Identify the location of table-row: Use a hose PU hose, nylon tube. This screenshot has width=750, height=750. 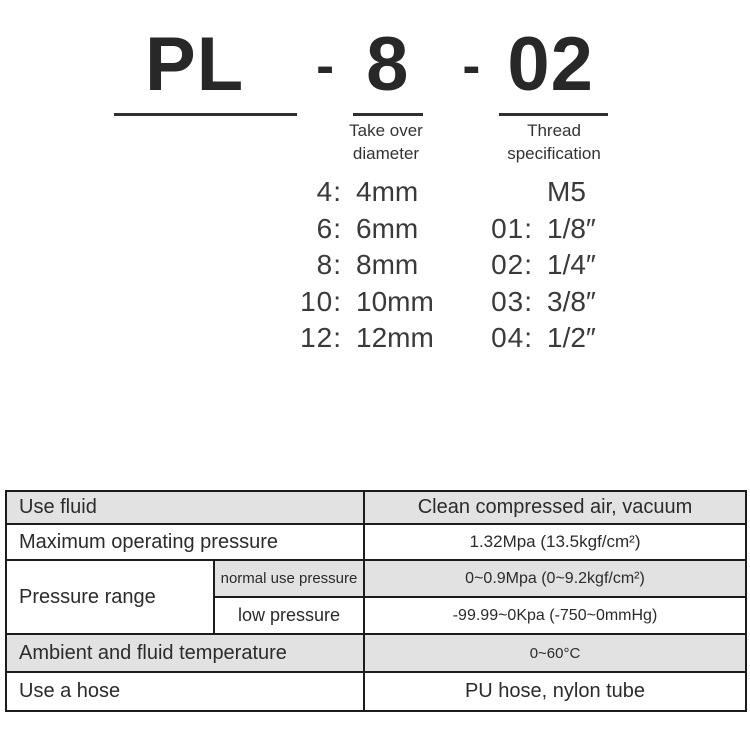
(376, 691).